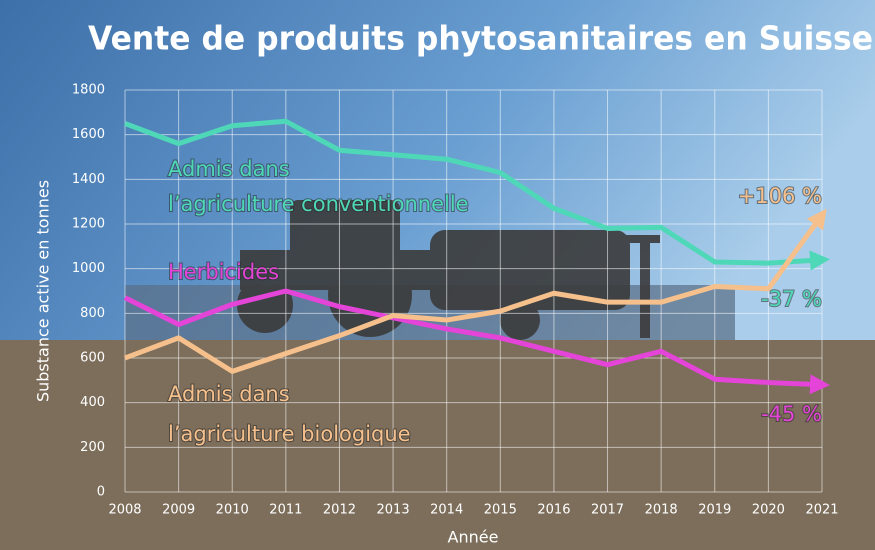 This screenshot has width=875, height=550. What do you see at coordinates (88, 268) in the screenshot?
I see `y-tick-label: 1000` at bounding box center [88, 268].